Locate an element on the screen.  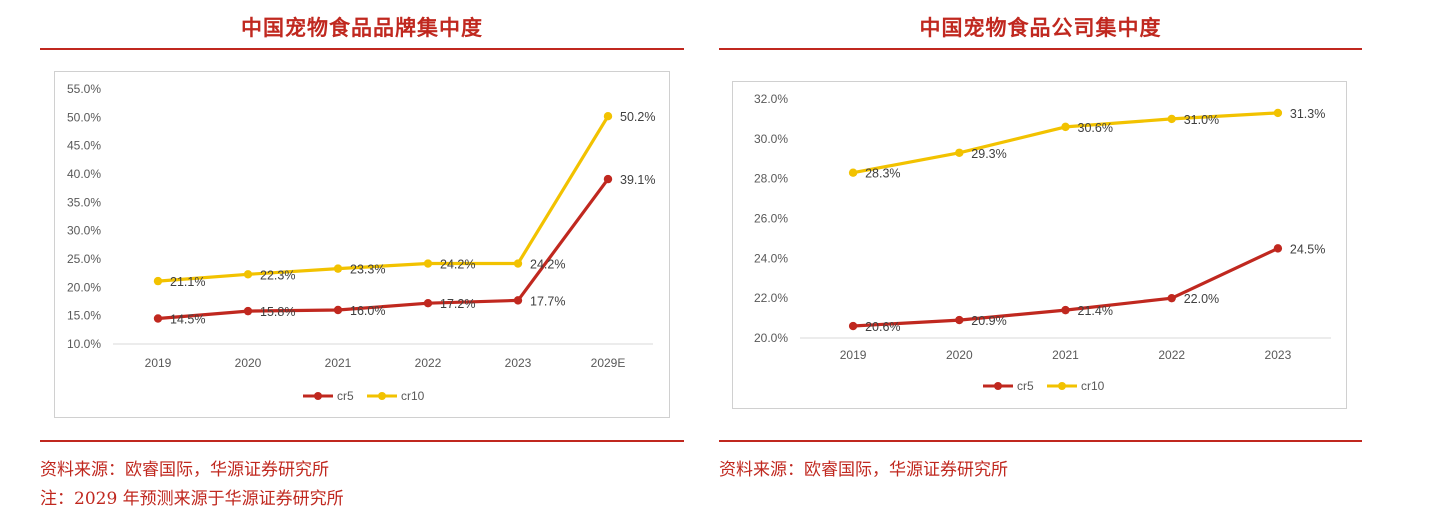
data-label-cr10: 30.6% is located at coordinates (1095, 128).